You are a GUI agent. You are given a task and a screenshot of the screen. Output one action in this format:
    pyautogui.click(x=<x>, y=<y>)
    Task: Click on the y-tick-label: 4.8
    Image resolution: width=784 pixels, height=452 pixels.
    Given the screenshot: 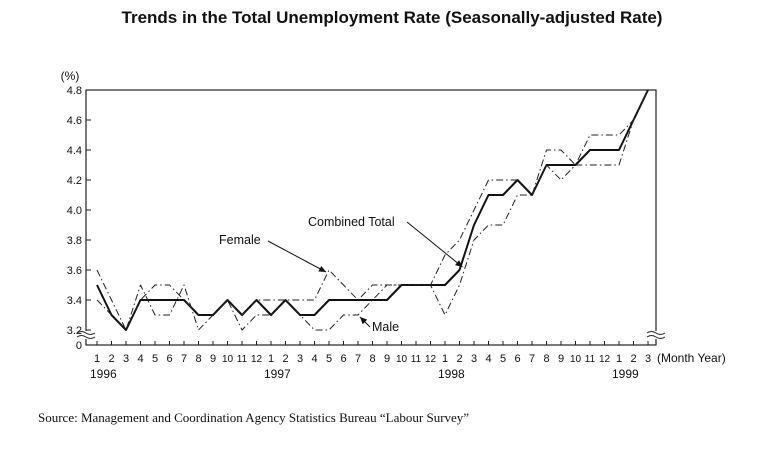 What is the action you would take?
    pyautogui.click(x=74, y=91)
    